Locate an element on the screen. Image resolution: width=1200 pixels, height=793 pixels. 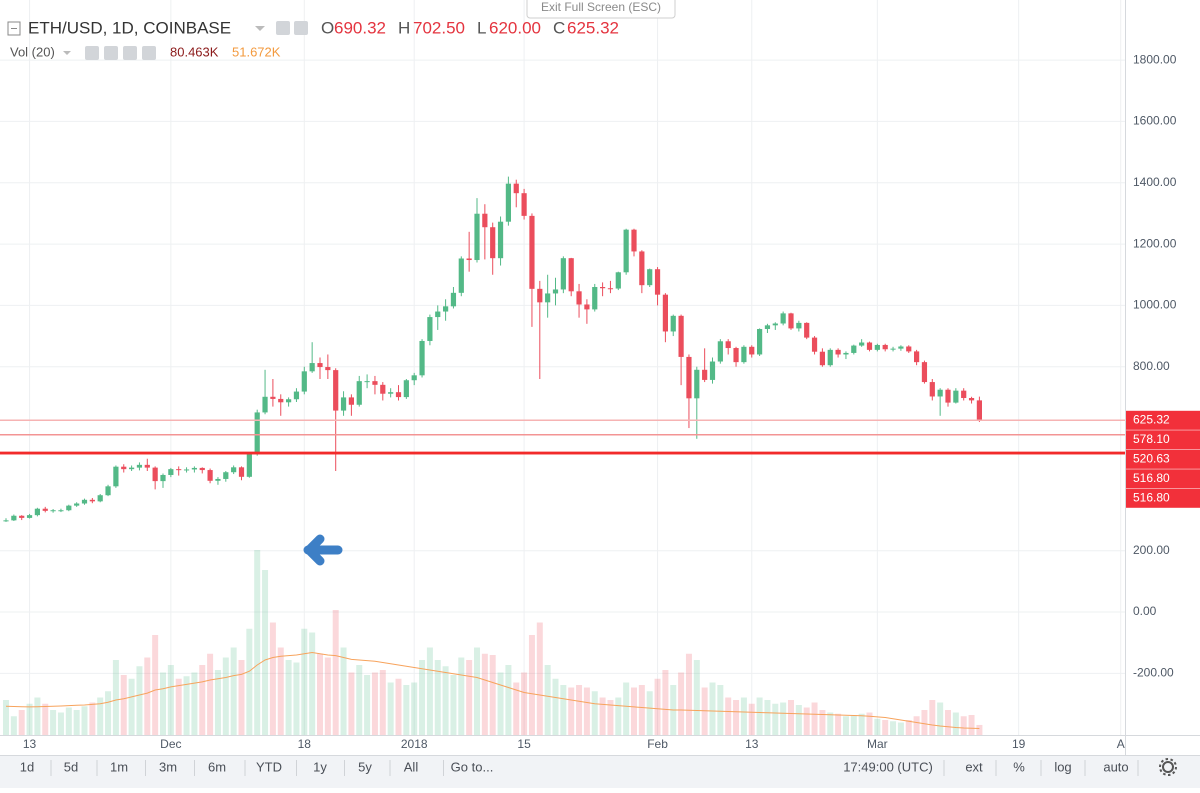
x-tick-label: 2018 is located at coordinates (414, 744).